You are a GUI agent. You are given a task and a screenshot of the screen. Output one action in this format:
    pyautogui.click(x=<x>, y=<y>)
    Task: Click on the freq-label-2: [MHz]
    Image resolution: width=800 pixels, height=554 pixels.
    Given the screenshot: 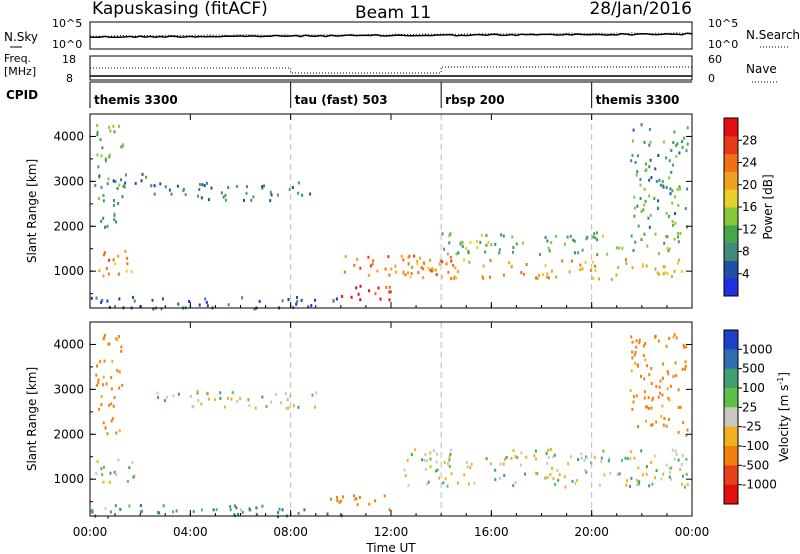 What is the action you would take?
    pyautogui.click(x=20, y=71)
    